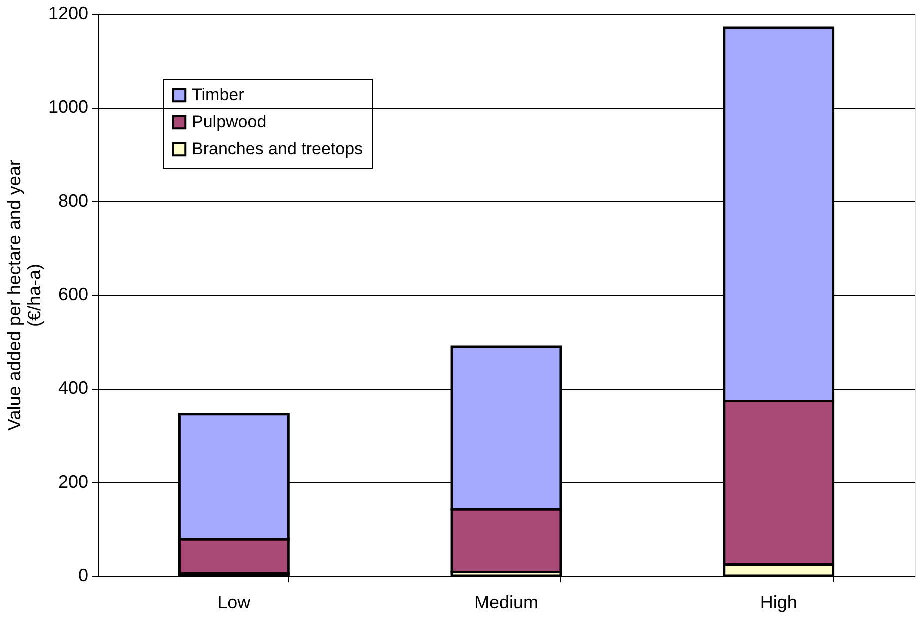 Image resolution: width=920 pixels, height=617 pixels. Describe the element at coordinates (68, 107) in the screenshot. I see `y-tick-label: 1000` at that location.